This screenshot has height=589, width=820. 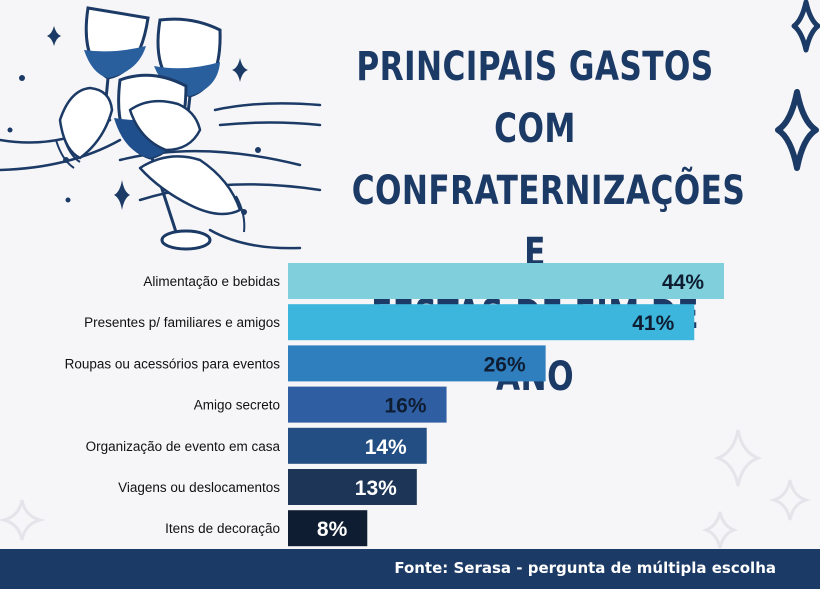 I want to click on title-line-1: PRINCIPAIS GASTOS COM, so click(x=535, y=98).